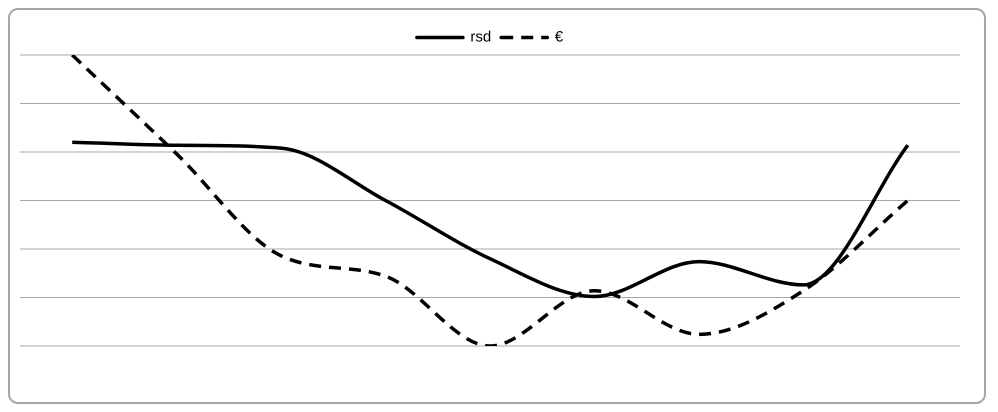  What do you see at coordinates (481, 37) in the screenshot?
I see `legend-label: rsd` at bounding box center [481, 37].